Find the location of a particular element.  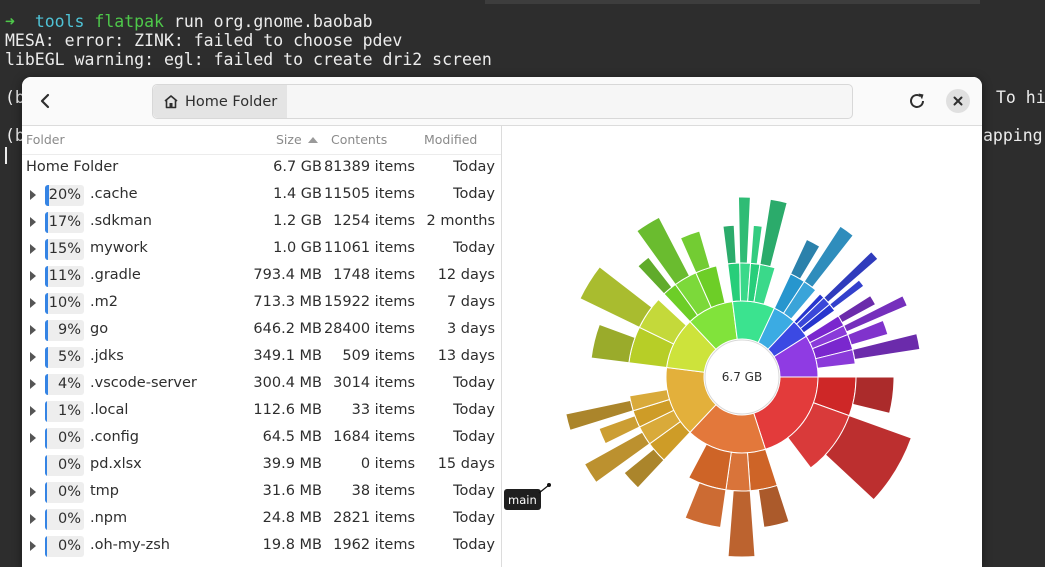

table-row: 17% .sdkman 1.2 GB 1254 items 2 months is located at coordinates (261, 222).